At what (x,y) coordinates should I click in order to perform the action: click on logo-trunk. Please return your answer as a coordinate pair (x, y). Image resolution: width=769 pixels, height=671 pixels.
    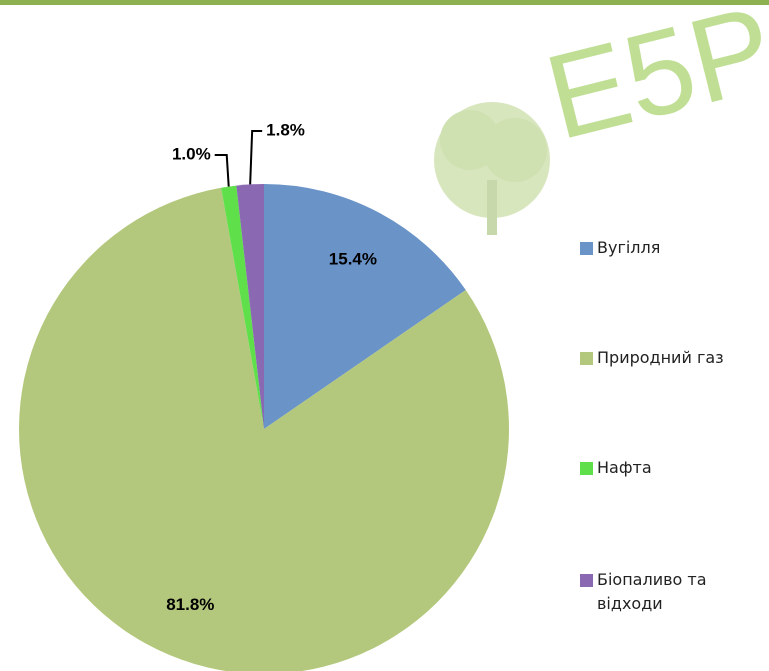
    Looking at the image, I should click on (492, 207).